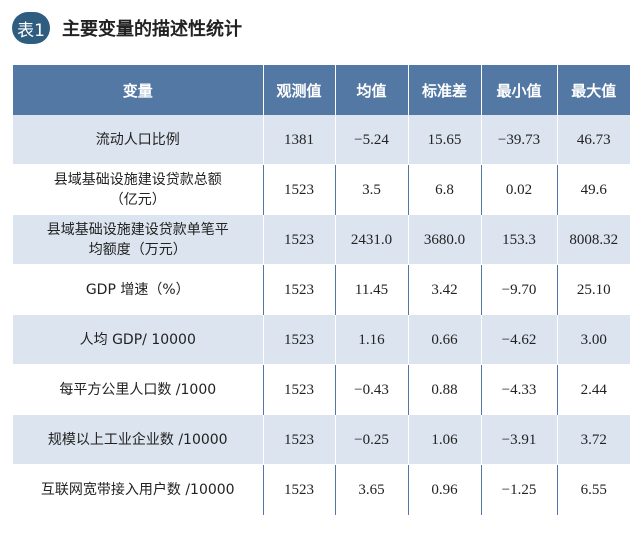  I want to click on cell-mean: 3.65, so click(372, 489).